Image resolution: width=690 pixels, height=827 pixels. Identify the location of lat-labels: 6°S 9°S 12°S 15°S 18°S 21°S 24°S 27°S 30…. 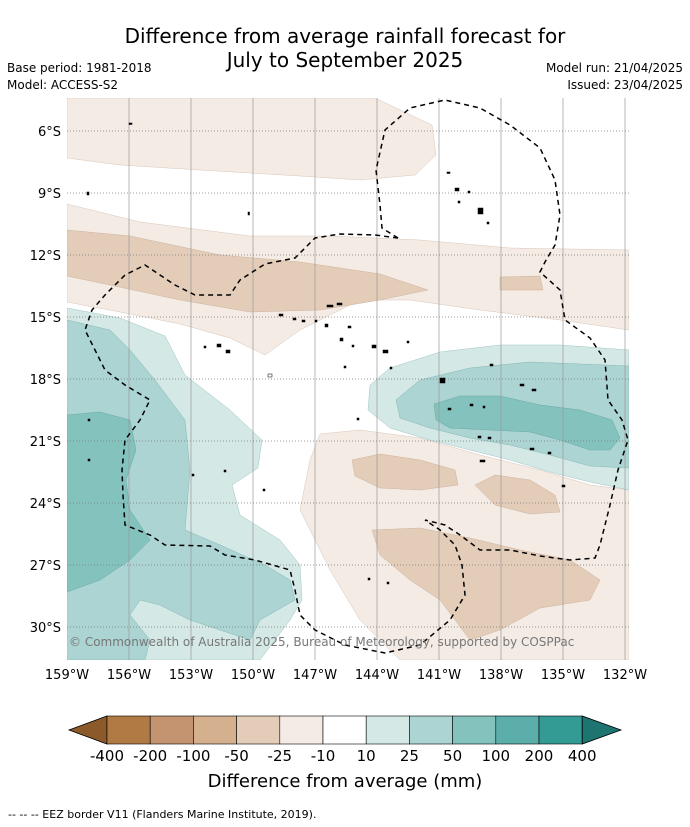
(45, 380).